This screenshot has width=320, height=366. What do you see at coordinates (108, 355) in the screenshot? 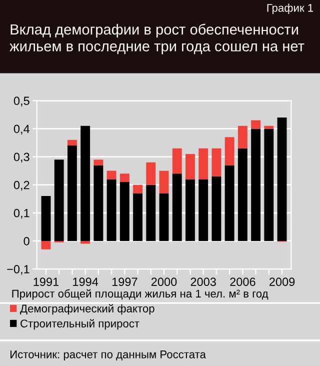
I see `text: Источник: расчет по данным Росстата` at bounding box center [108, 355].